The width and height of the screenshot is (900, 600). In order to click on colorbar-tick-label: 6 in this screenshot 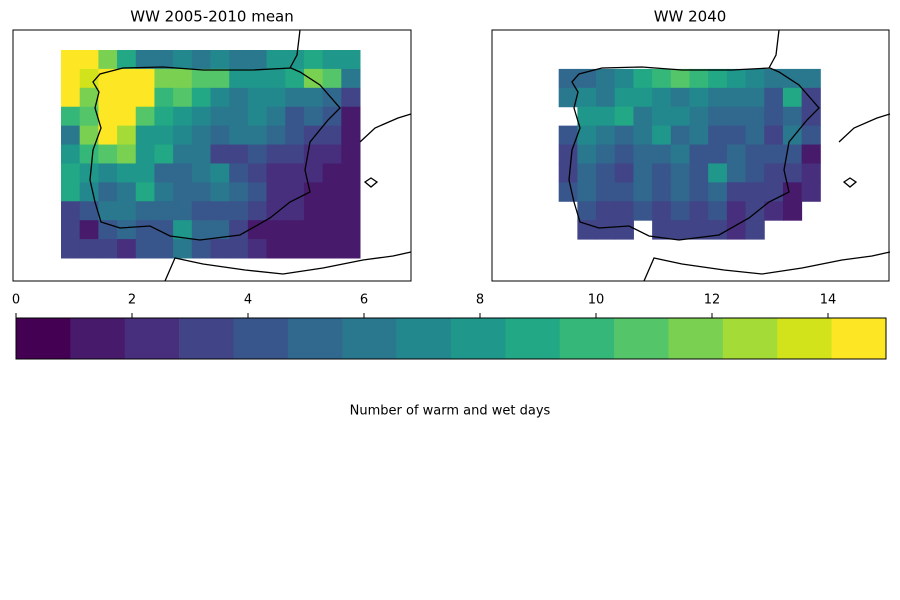, I will do `click(364, 300)`.